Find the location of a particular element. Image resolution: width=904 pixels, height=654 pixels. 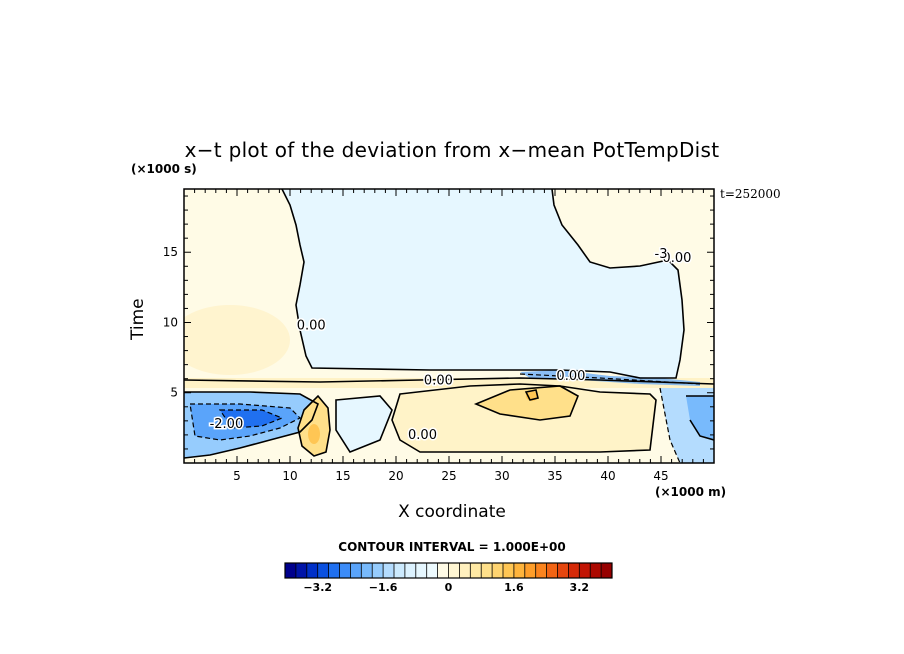

y-tick-label: 15 is located at coordinates (170, 252).